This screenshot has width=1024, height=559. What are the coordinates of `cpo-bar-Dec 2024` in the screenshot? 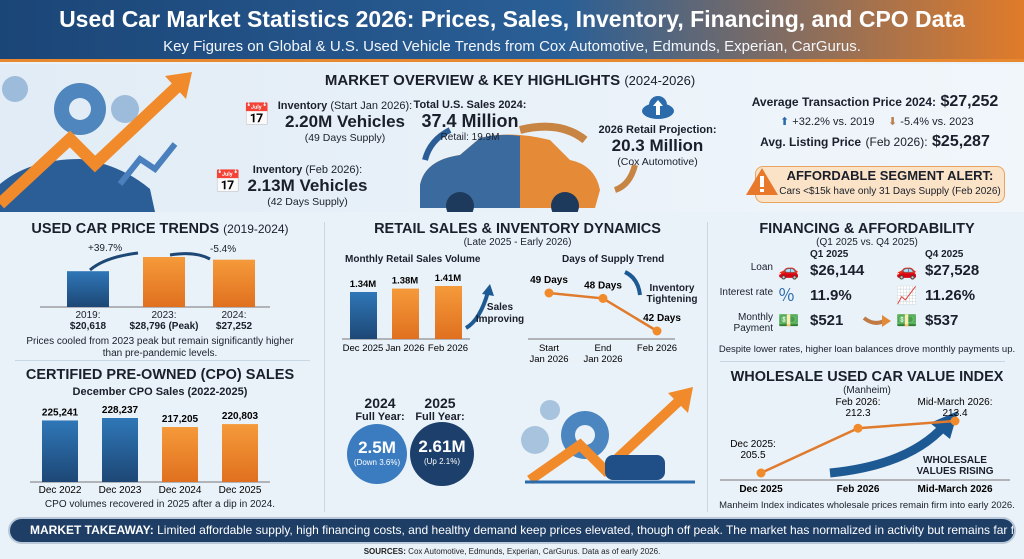 It's located at (180, 454).